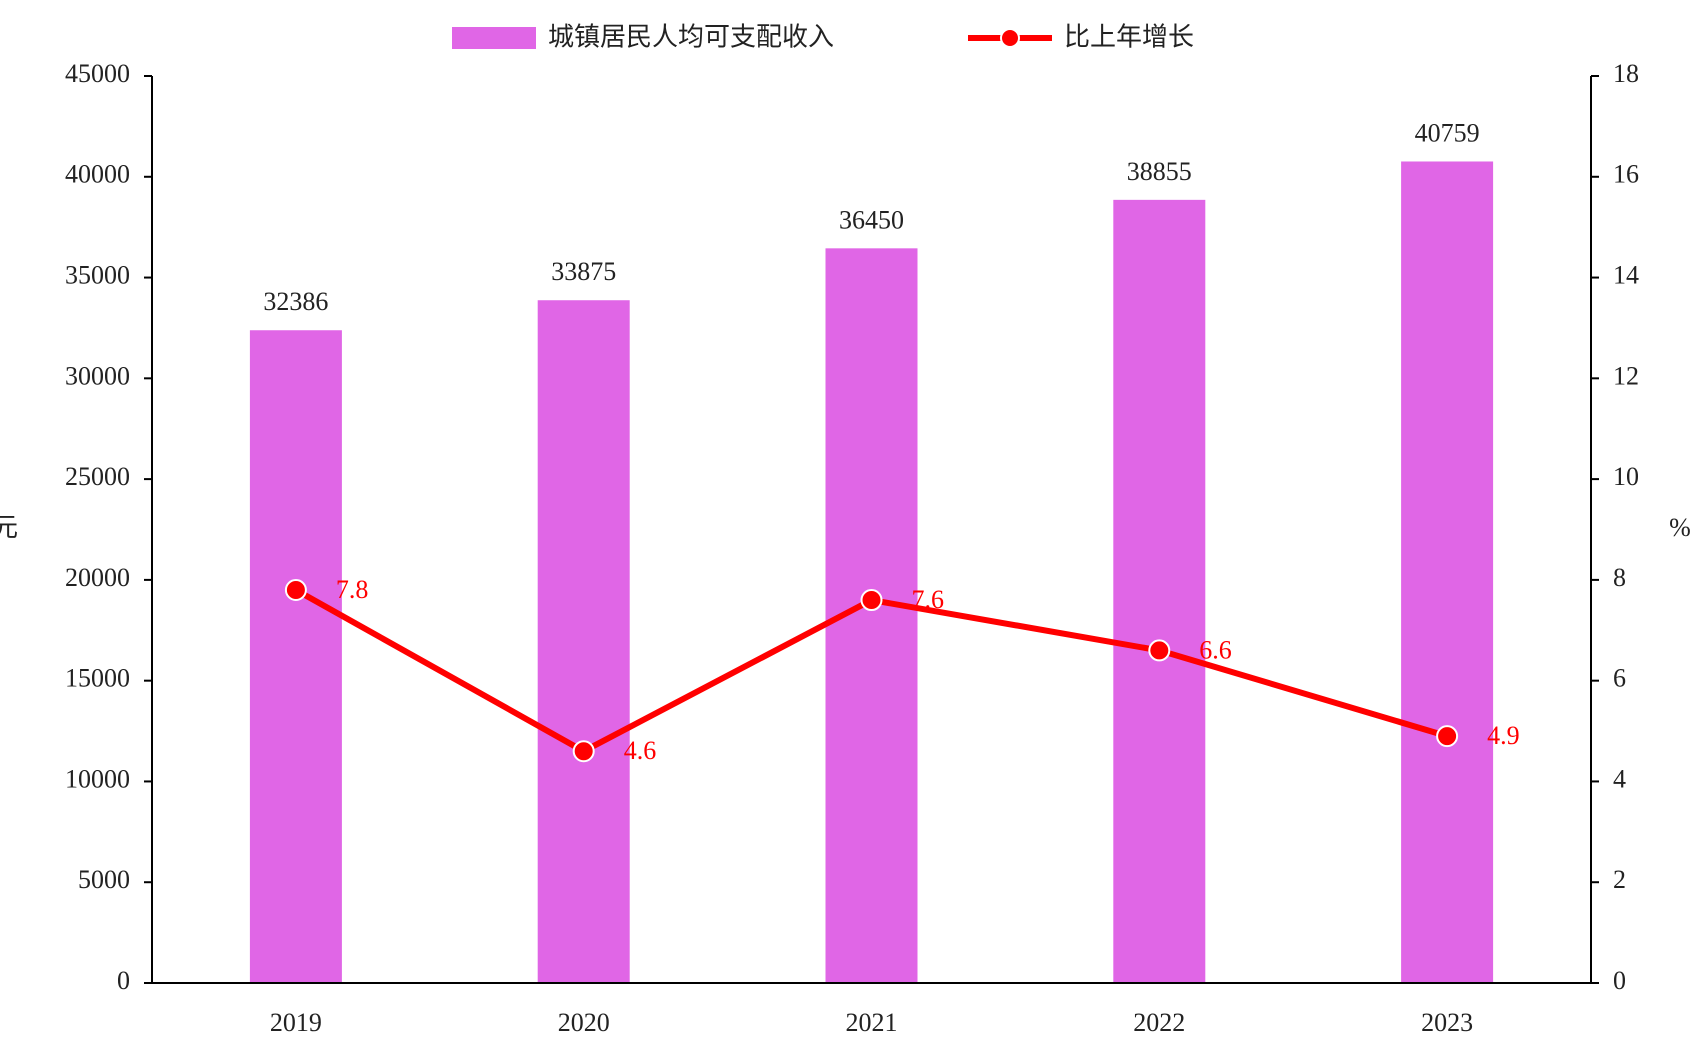 The height and width of the screenshot is (1053, 1699). I want to click on x-tick-label: 2022, so click(1159, 1022).